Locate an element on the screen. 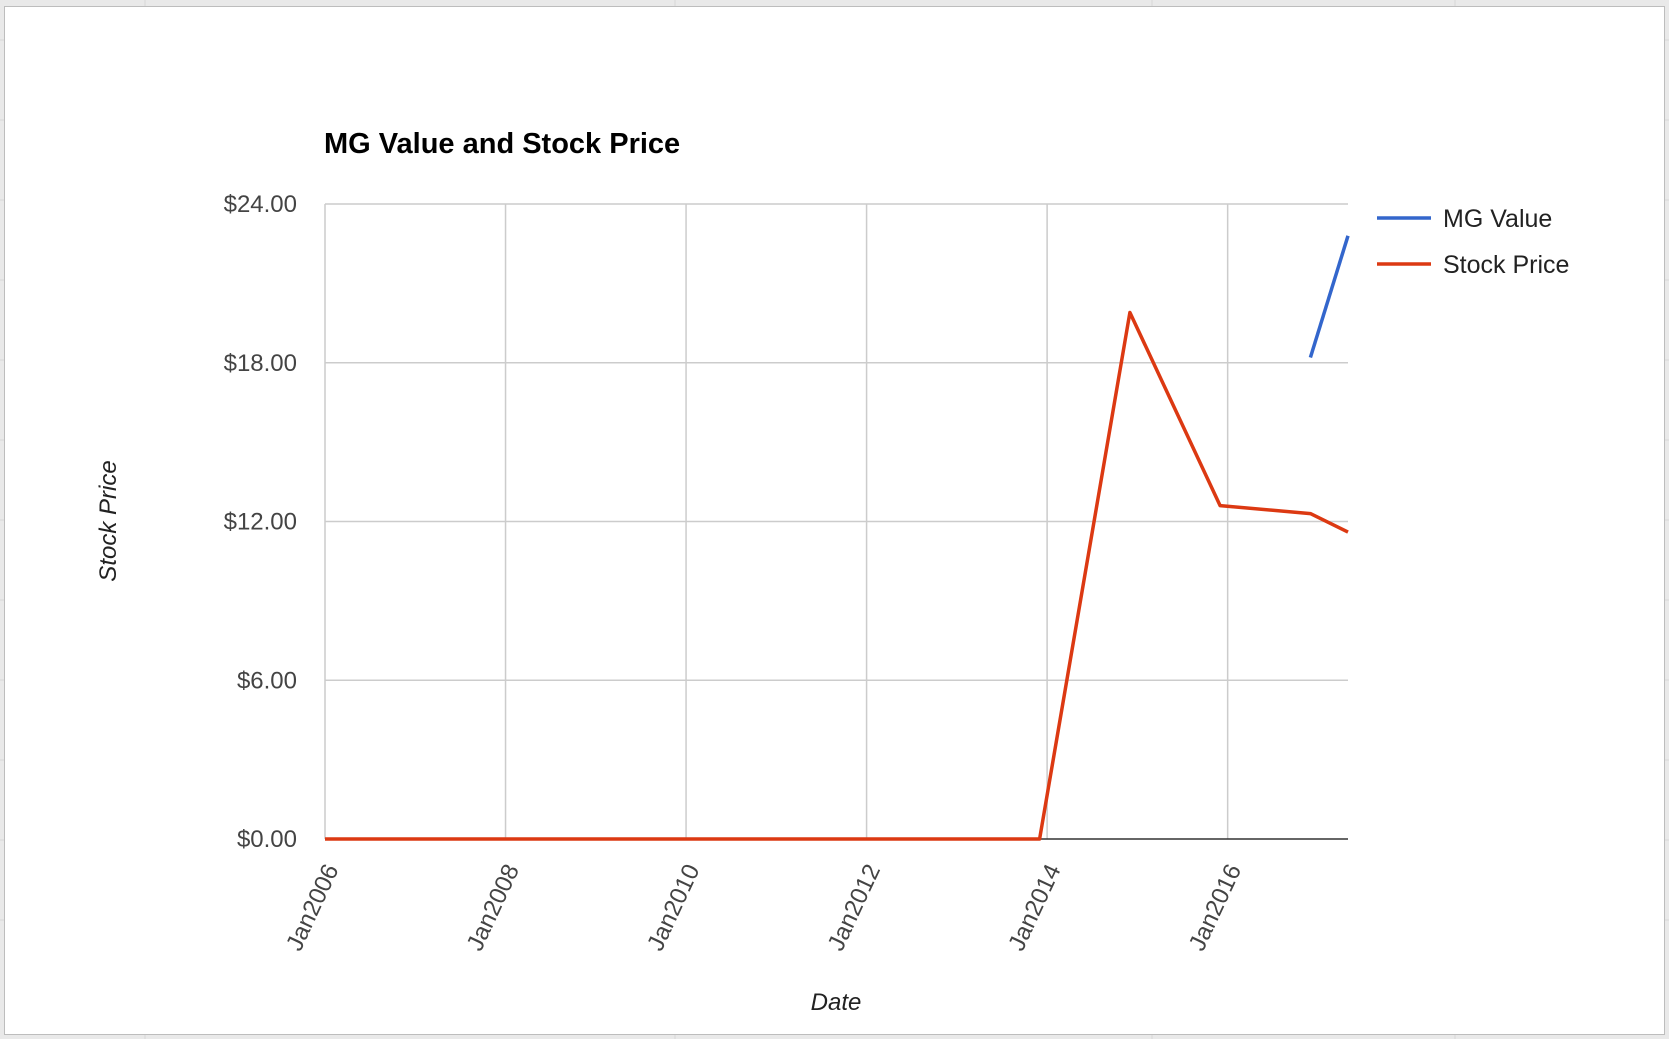  legend-item-stock-price: Stock Price is located at coordinates (1473, 265).